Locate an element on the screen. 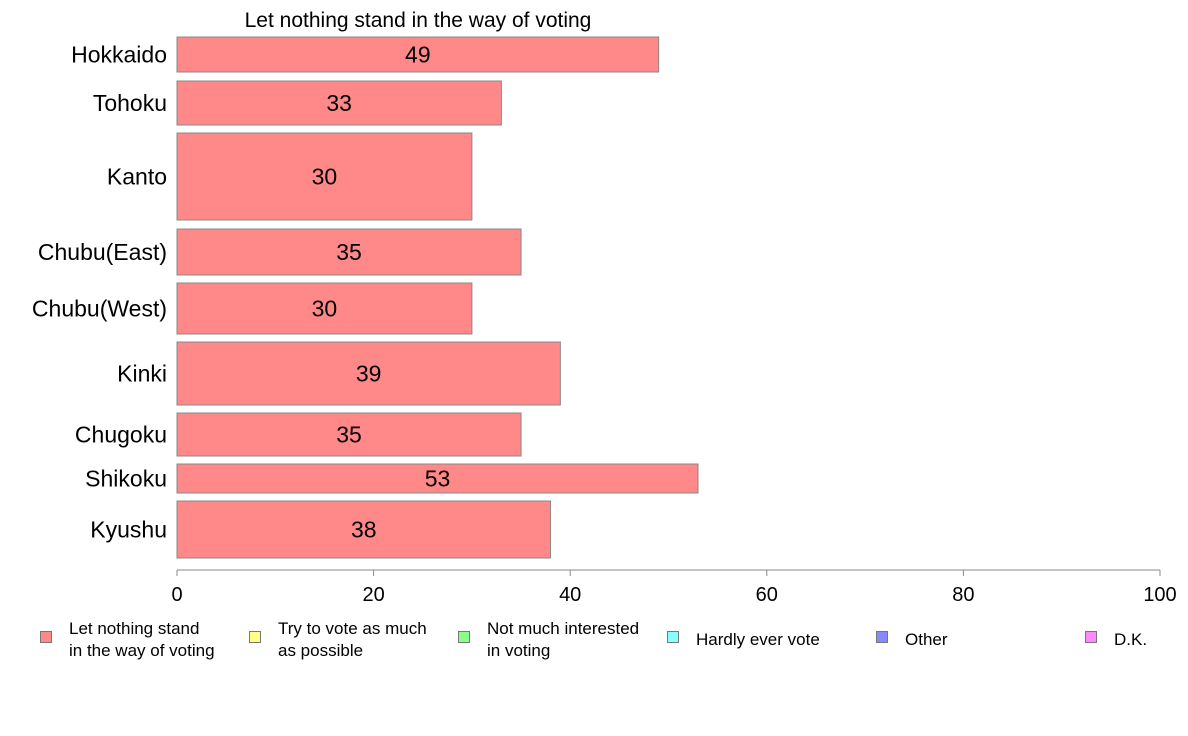  category-label: Shikoku is located at coordinates (126, 479).